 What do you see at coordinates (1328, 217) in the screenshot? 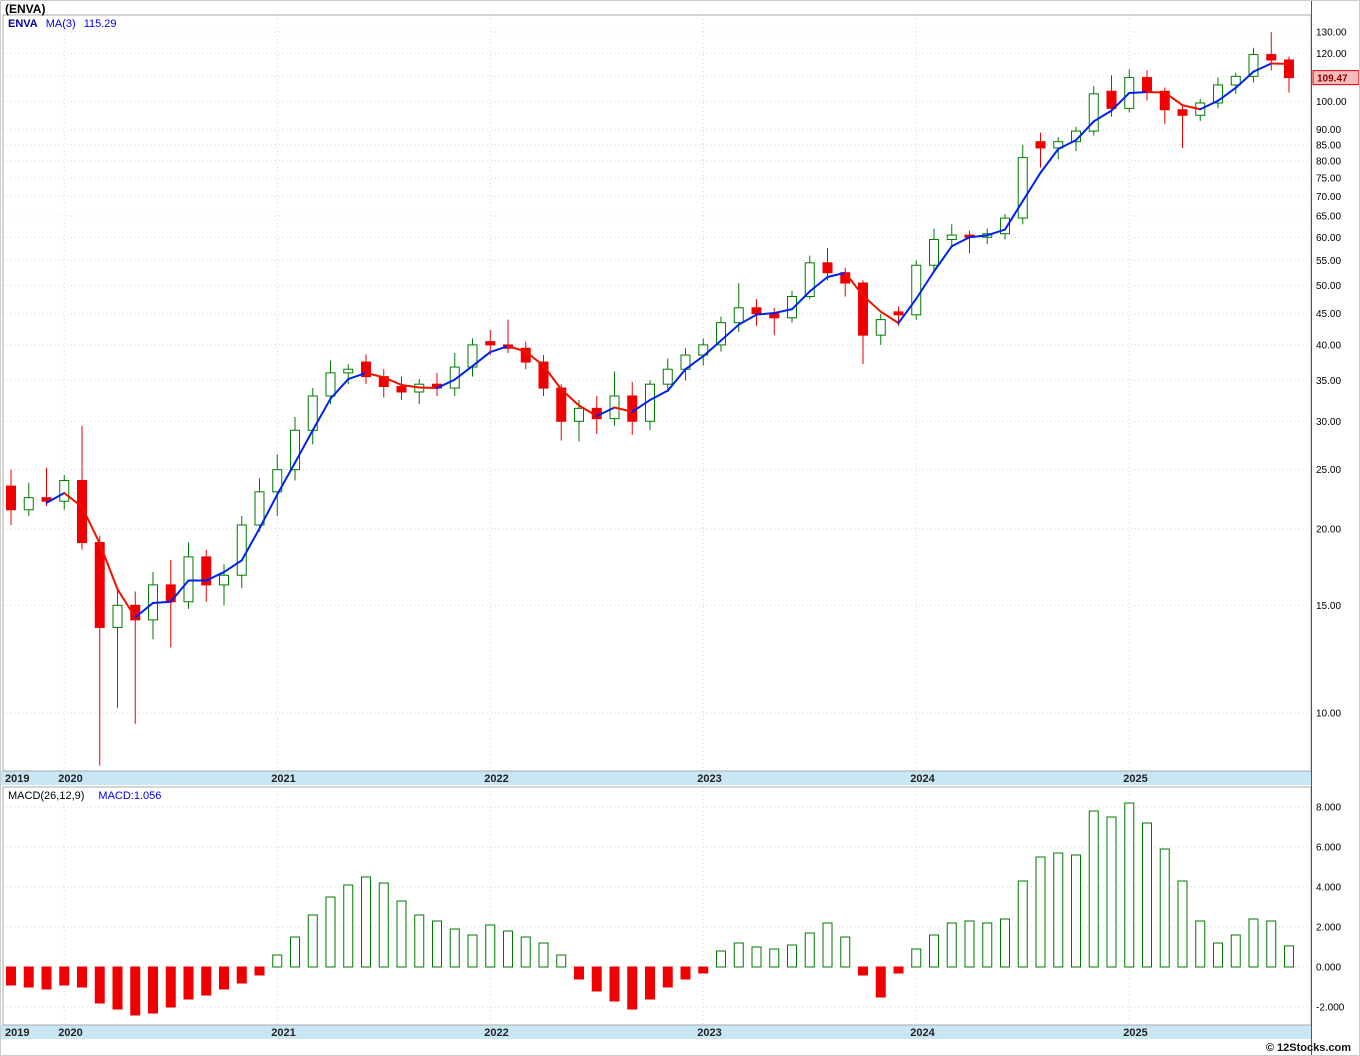
I see `price-axis-label: 65.00` at bounding box center [1328, 217].